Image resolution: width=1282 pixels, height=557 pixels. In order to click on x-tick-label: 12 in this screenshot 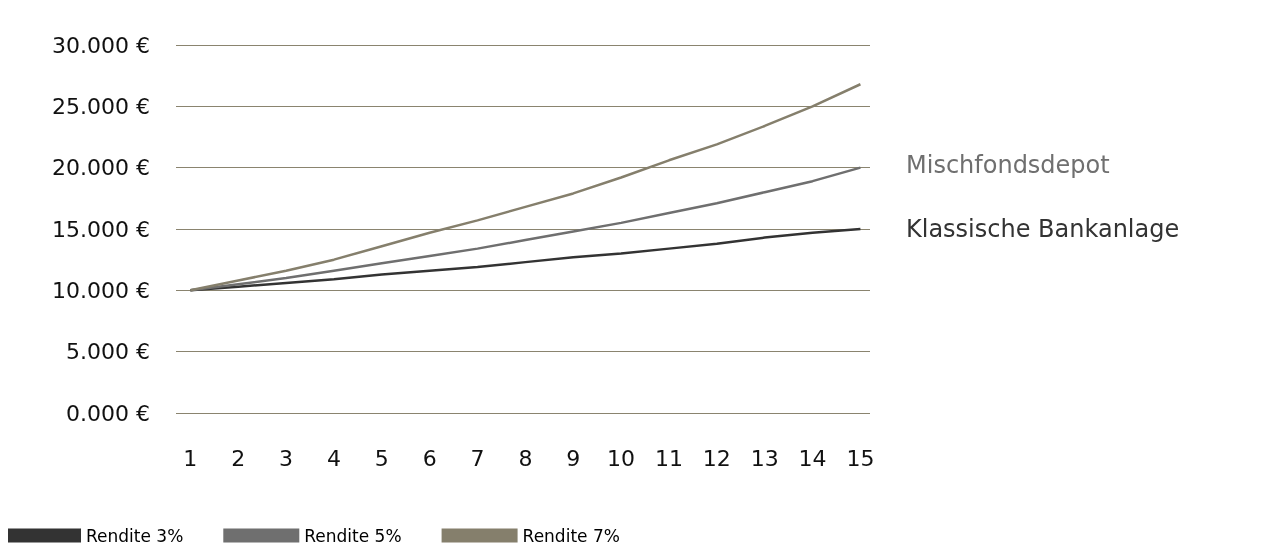, I will do `click(716, 458)`.